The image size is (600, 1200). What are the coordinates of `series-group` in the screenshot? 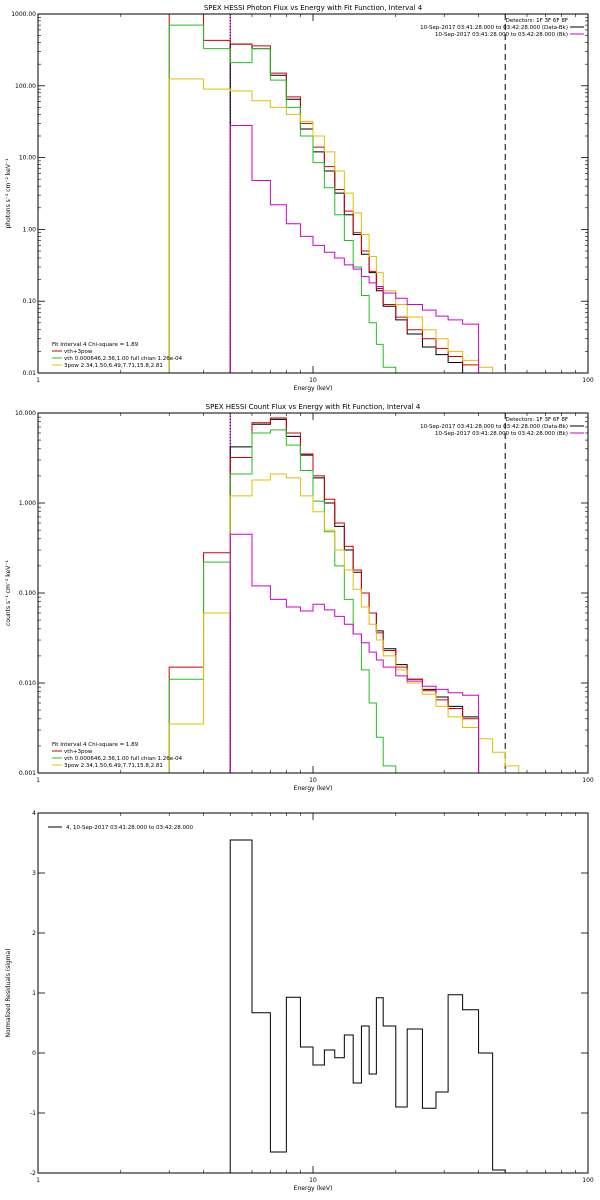 It's located at (367, 1006).